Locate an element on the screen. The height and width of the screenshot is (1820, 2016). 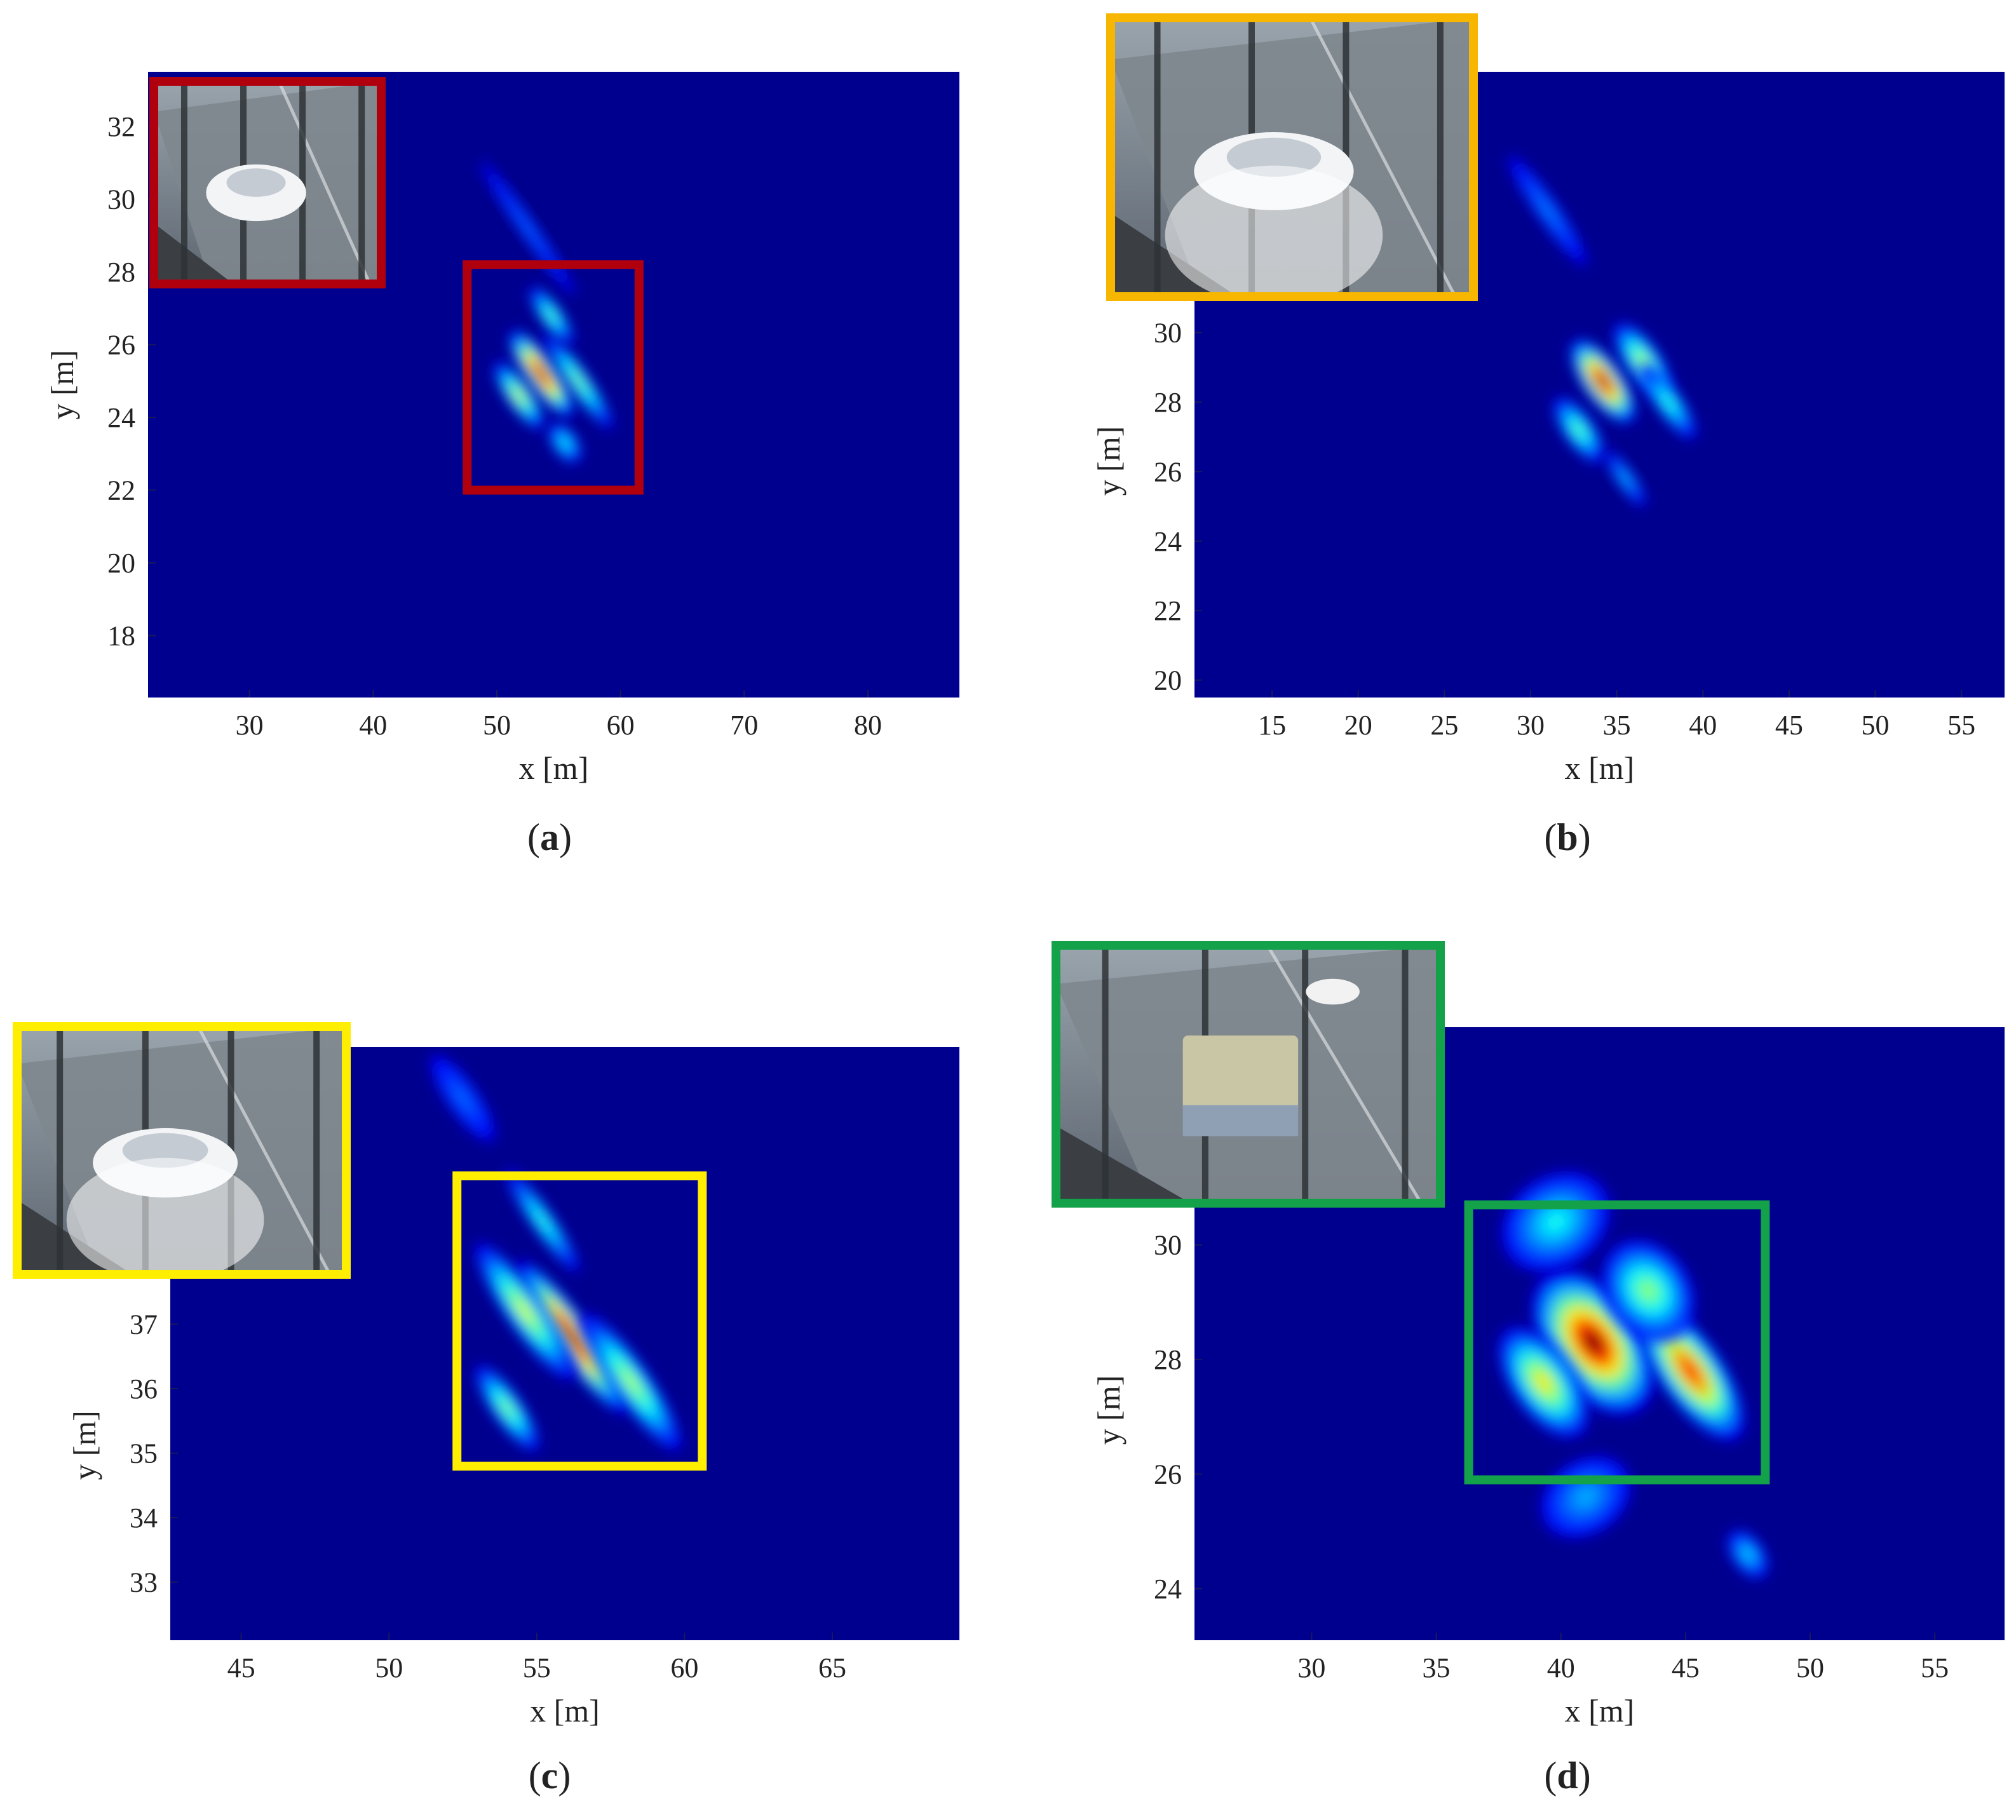
panel-caption: (d) is located at coordinates (1567, 1775).